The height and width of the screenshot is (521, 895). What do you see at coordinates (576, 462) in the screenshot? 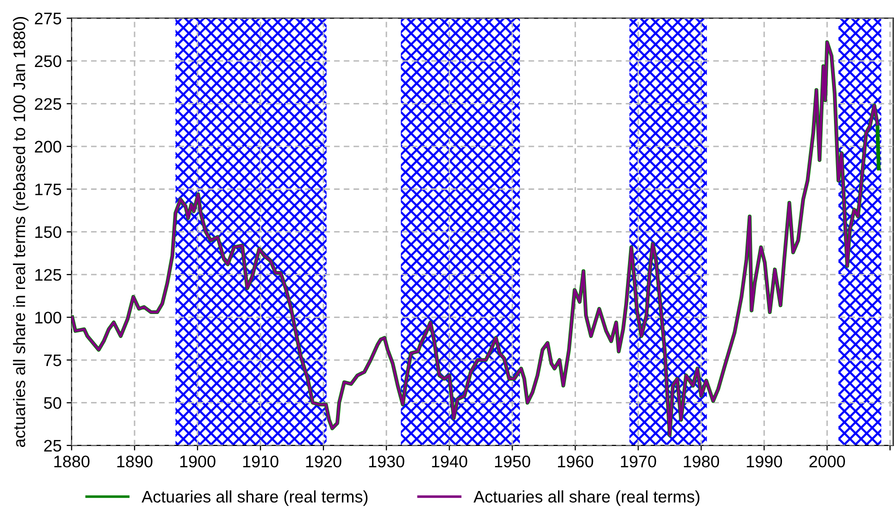
I see `x-tick-label: 1960` at bounding box center [576, 462].